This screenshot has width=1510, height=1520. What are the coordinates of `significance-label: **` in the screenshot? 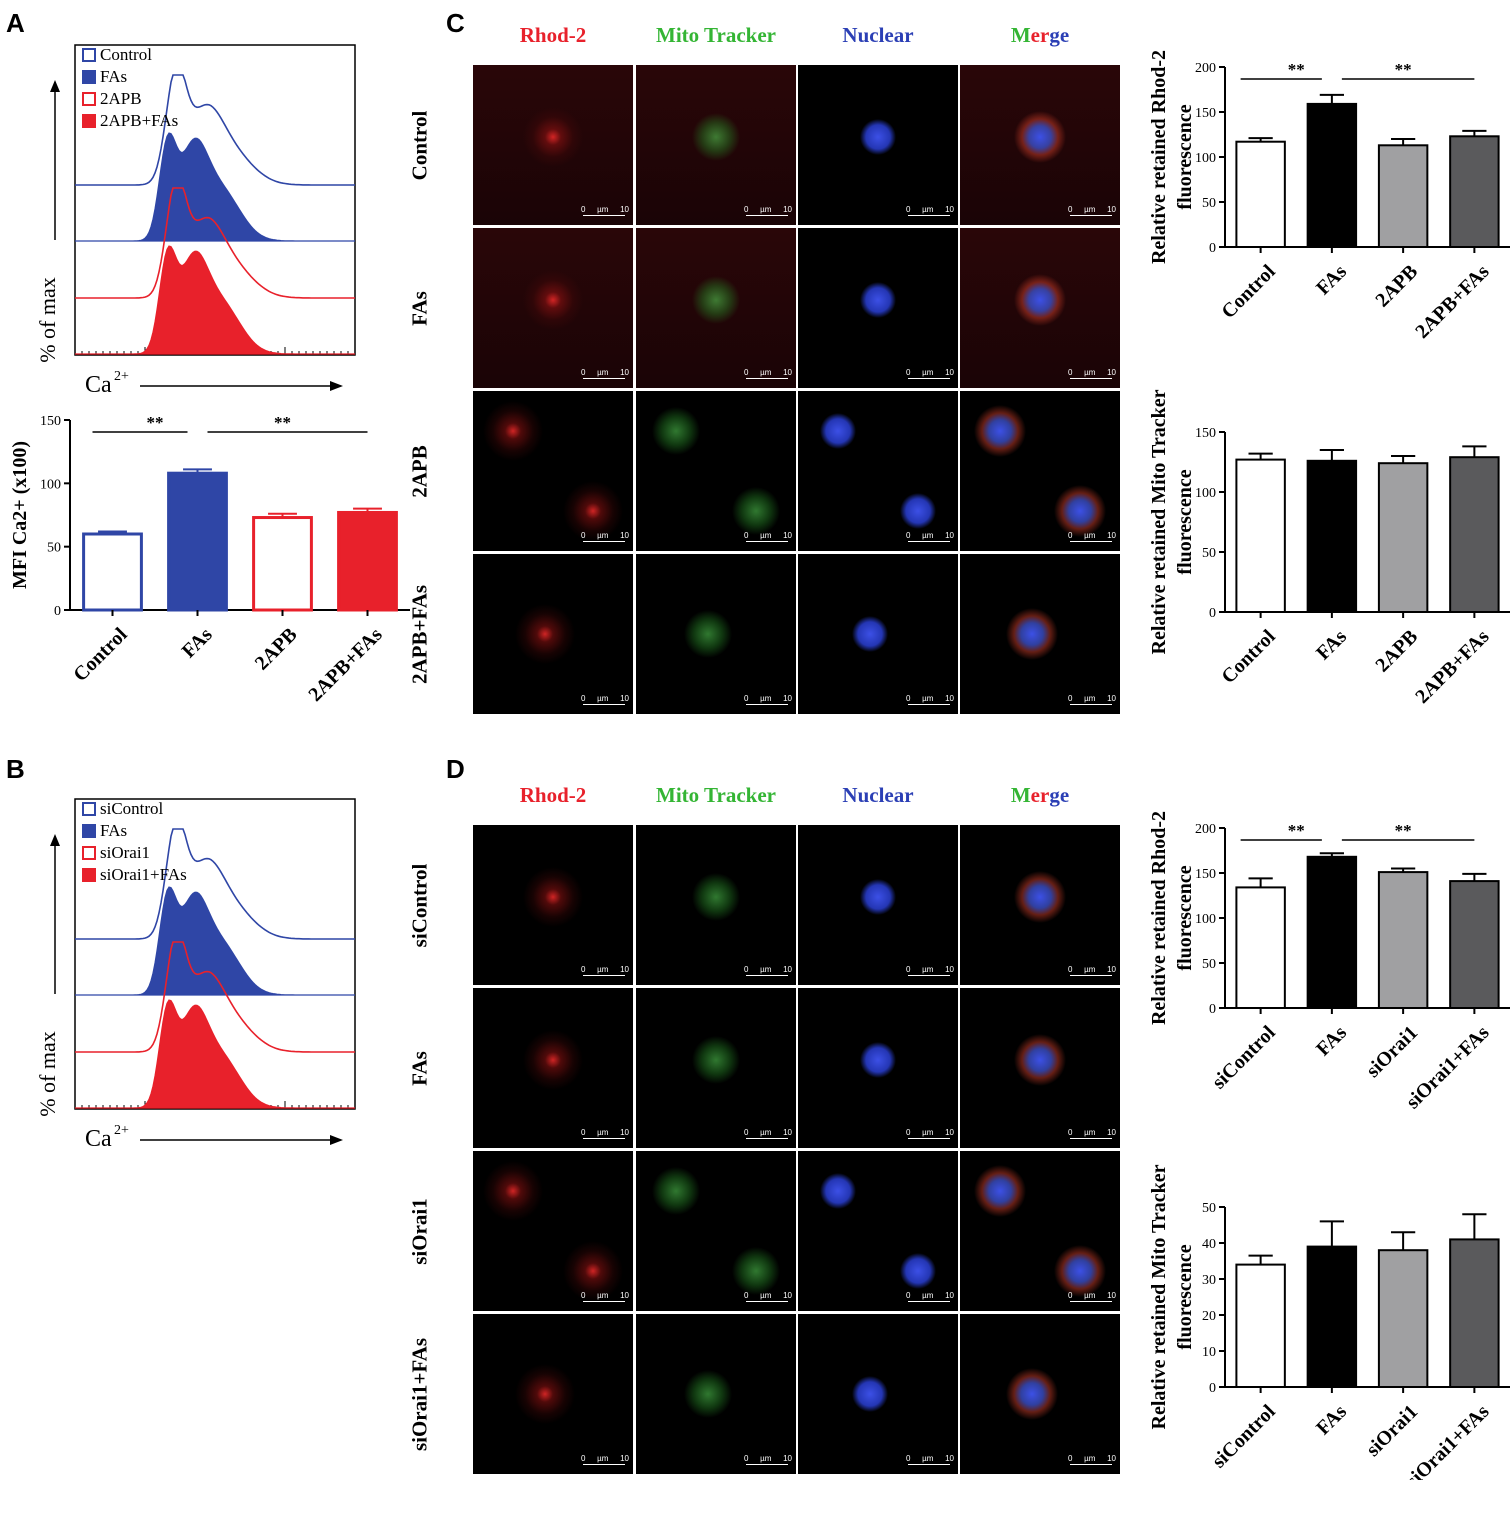 It's located at (155, 422).